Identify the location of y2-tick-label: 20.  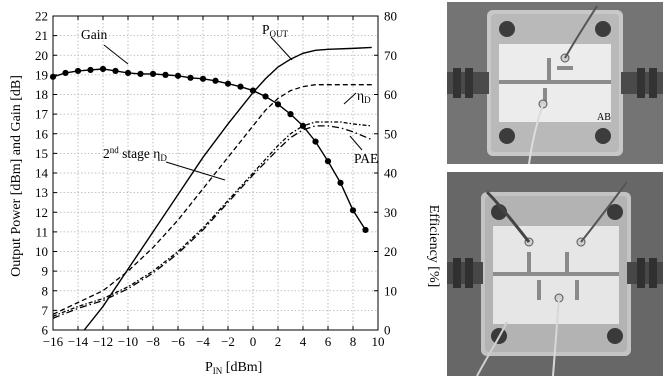
(390, 251).